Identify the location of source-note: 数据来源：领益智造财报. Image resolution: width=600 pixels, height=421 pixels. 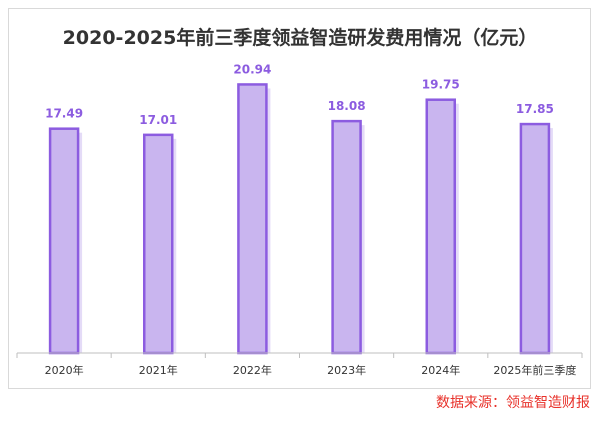
(513, 403).